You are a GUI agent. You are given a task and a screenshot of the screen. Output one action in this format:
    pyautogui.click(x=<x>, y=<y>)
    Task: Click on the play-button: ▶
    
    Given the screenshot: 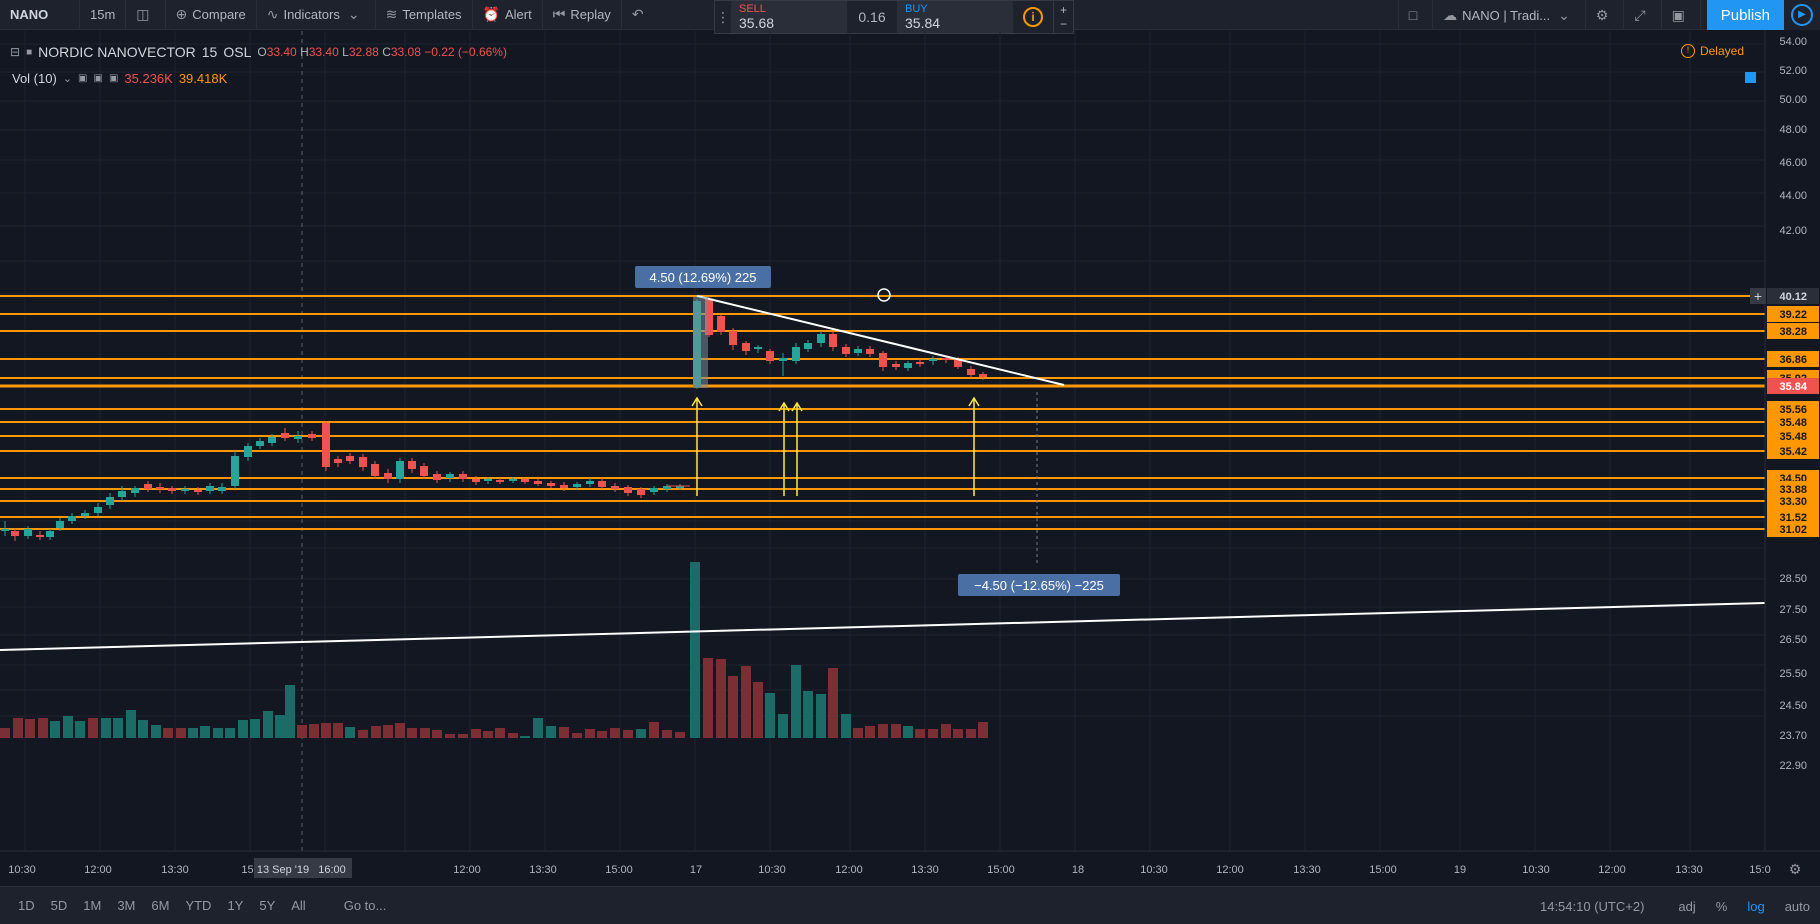 What is the action you would take?
    pyautogui.click(x=1802, y=15)
    